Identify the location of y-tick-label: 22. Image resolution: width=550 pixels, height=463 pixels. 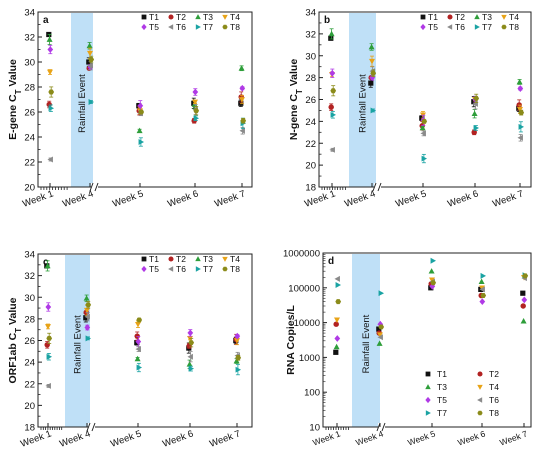
(29, 163).